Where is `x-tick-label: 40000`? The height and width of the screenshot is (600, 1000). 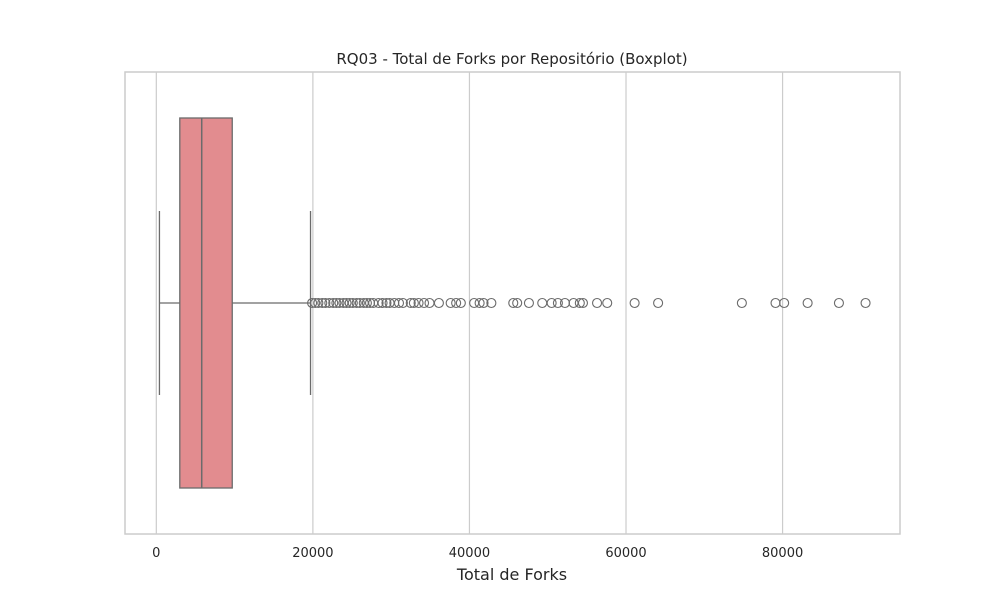
x-tick-label: 40000 is located at coordinates (469, 553).